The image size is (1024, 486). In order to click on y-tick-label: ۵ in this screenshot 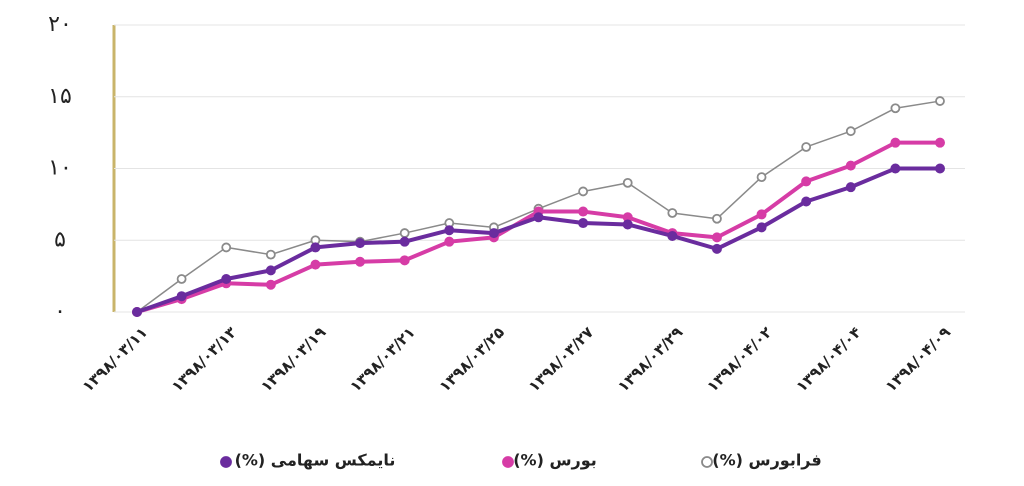, I will do `click(60, 239)`.